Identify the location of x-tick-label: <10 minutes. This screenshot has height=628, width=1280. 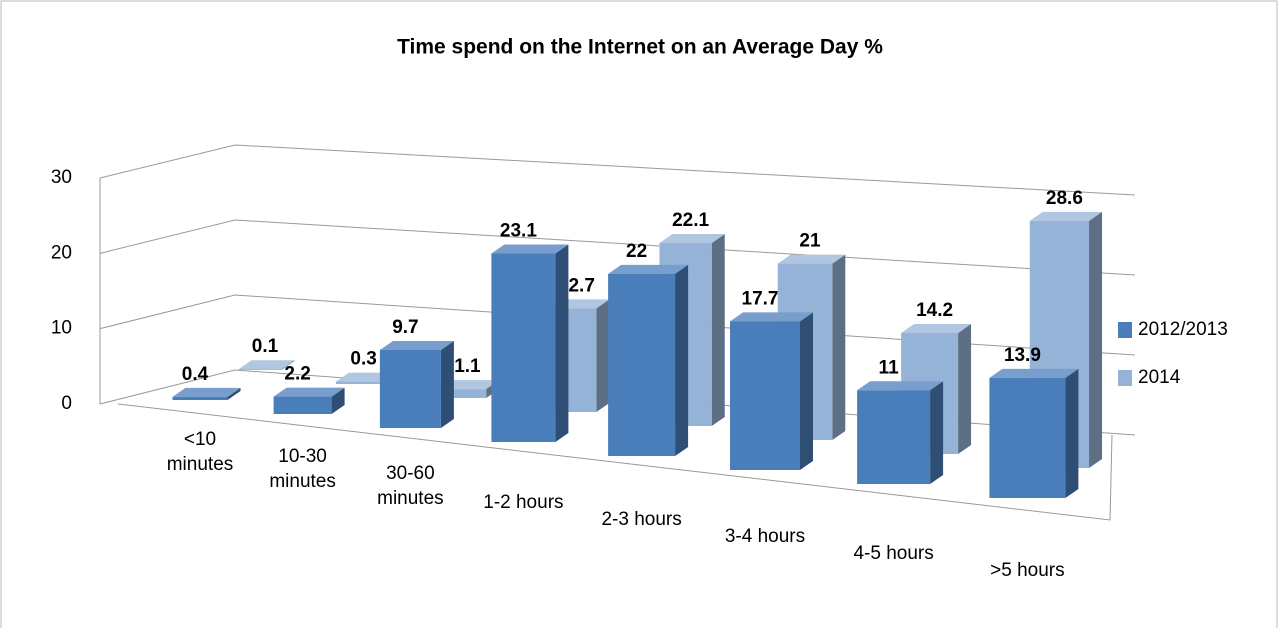
(200, 452).